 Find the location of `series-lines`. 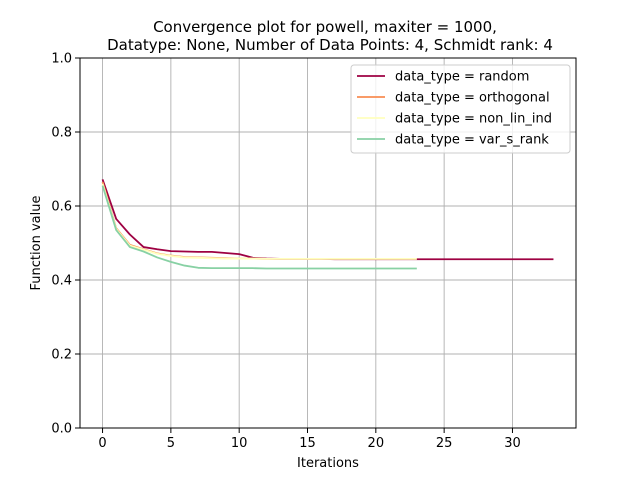

series-lines is located at coordinates (327, 224).